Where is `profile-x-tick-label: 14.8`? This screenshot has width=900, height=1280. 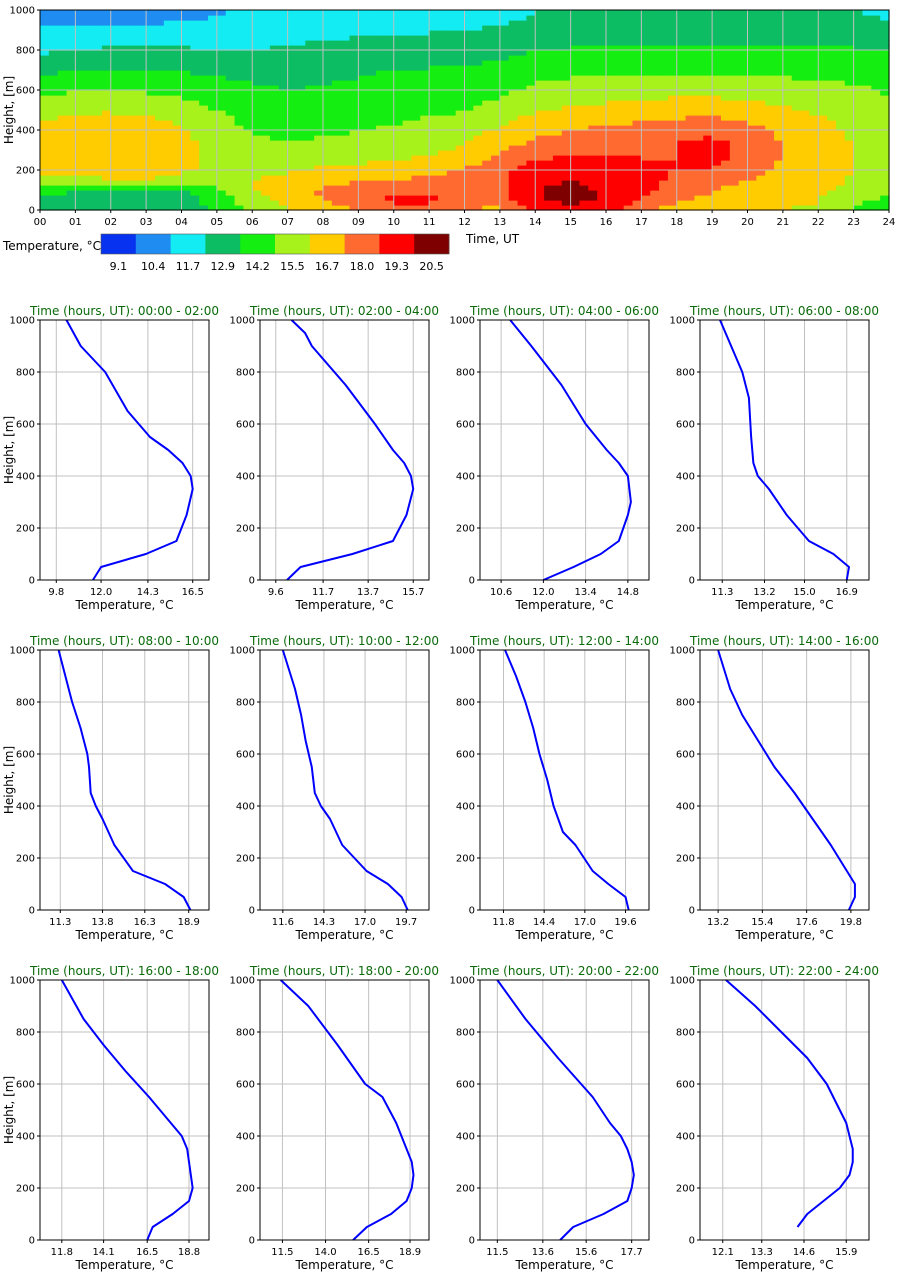 profile-x-tick-label: 14.8 is located at coordinates (628, 592).